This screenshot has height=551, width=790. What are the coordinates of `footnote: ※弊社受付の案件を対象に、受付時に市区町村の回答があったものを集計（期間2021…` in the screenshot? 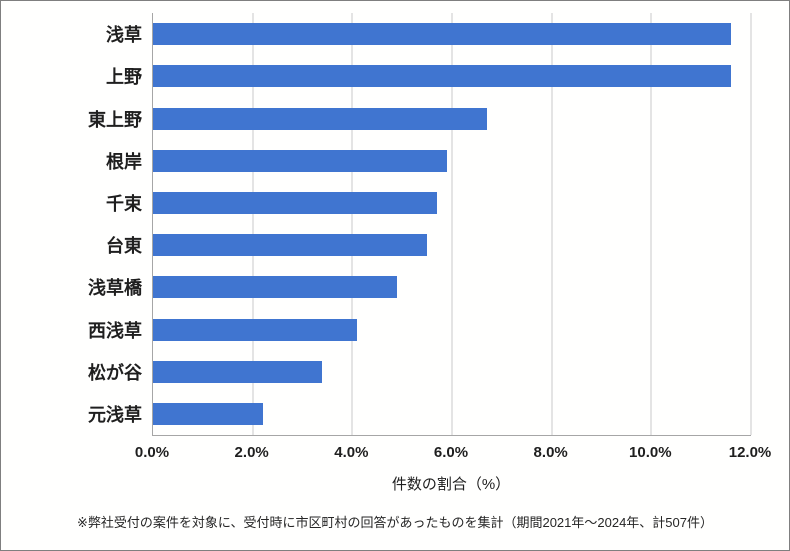 It's located at (395, 522).